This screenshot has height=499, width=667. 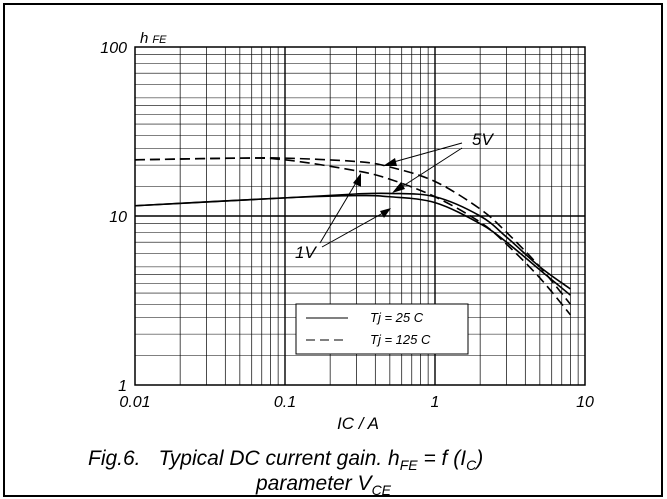 I want to click on y-axis-label-sub: FE, so click(x=159, y=40).